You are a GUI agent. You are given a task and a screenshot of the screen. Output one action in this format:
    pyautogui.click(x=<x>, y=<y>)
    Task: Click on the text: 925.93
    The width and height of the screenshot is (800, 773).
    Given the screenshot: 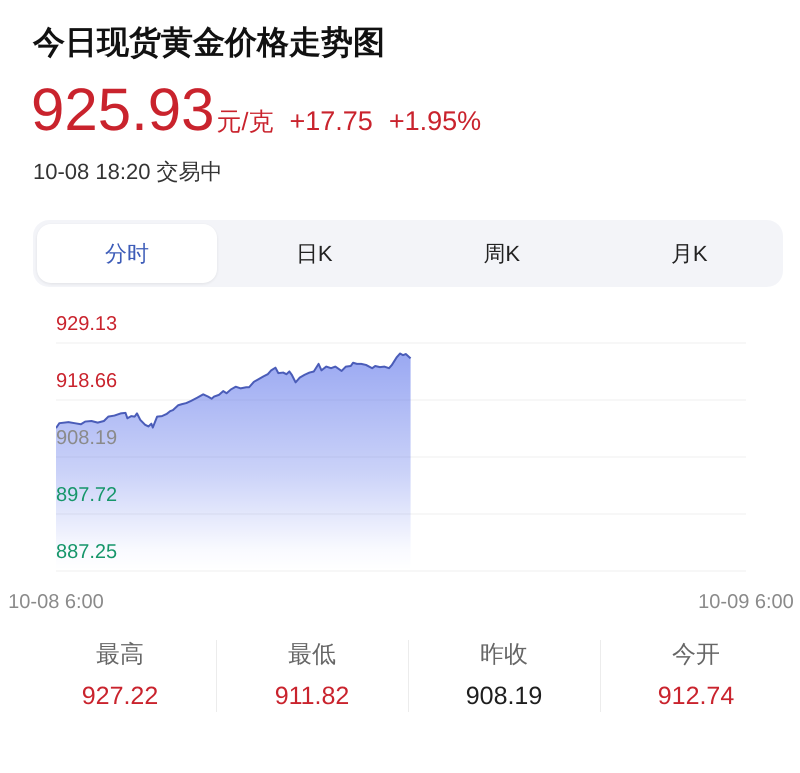 What is the action you would take?
    pyautogui.click(x=123, y=109)
    